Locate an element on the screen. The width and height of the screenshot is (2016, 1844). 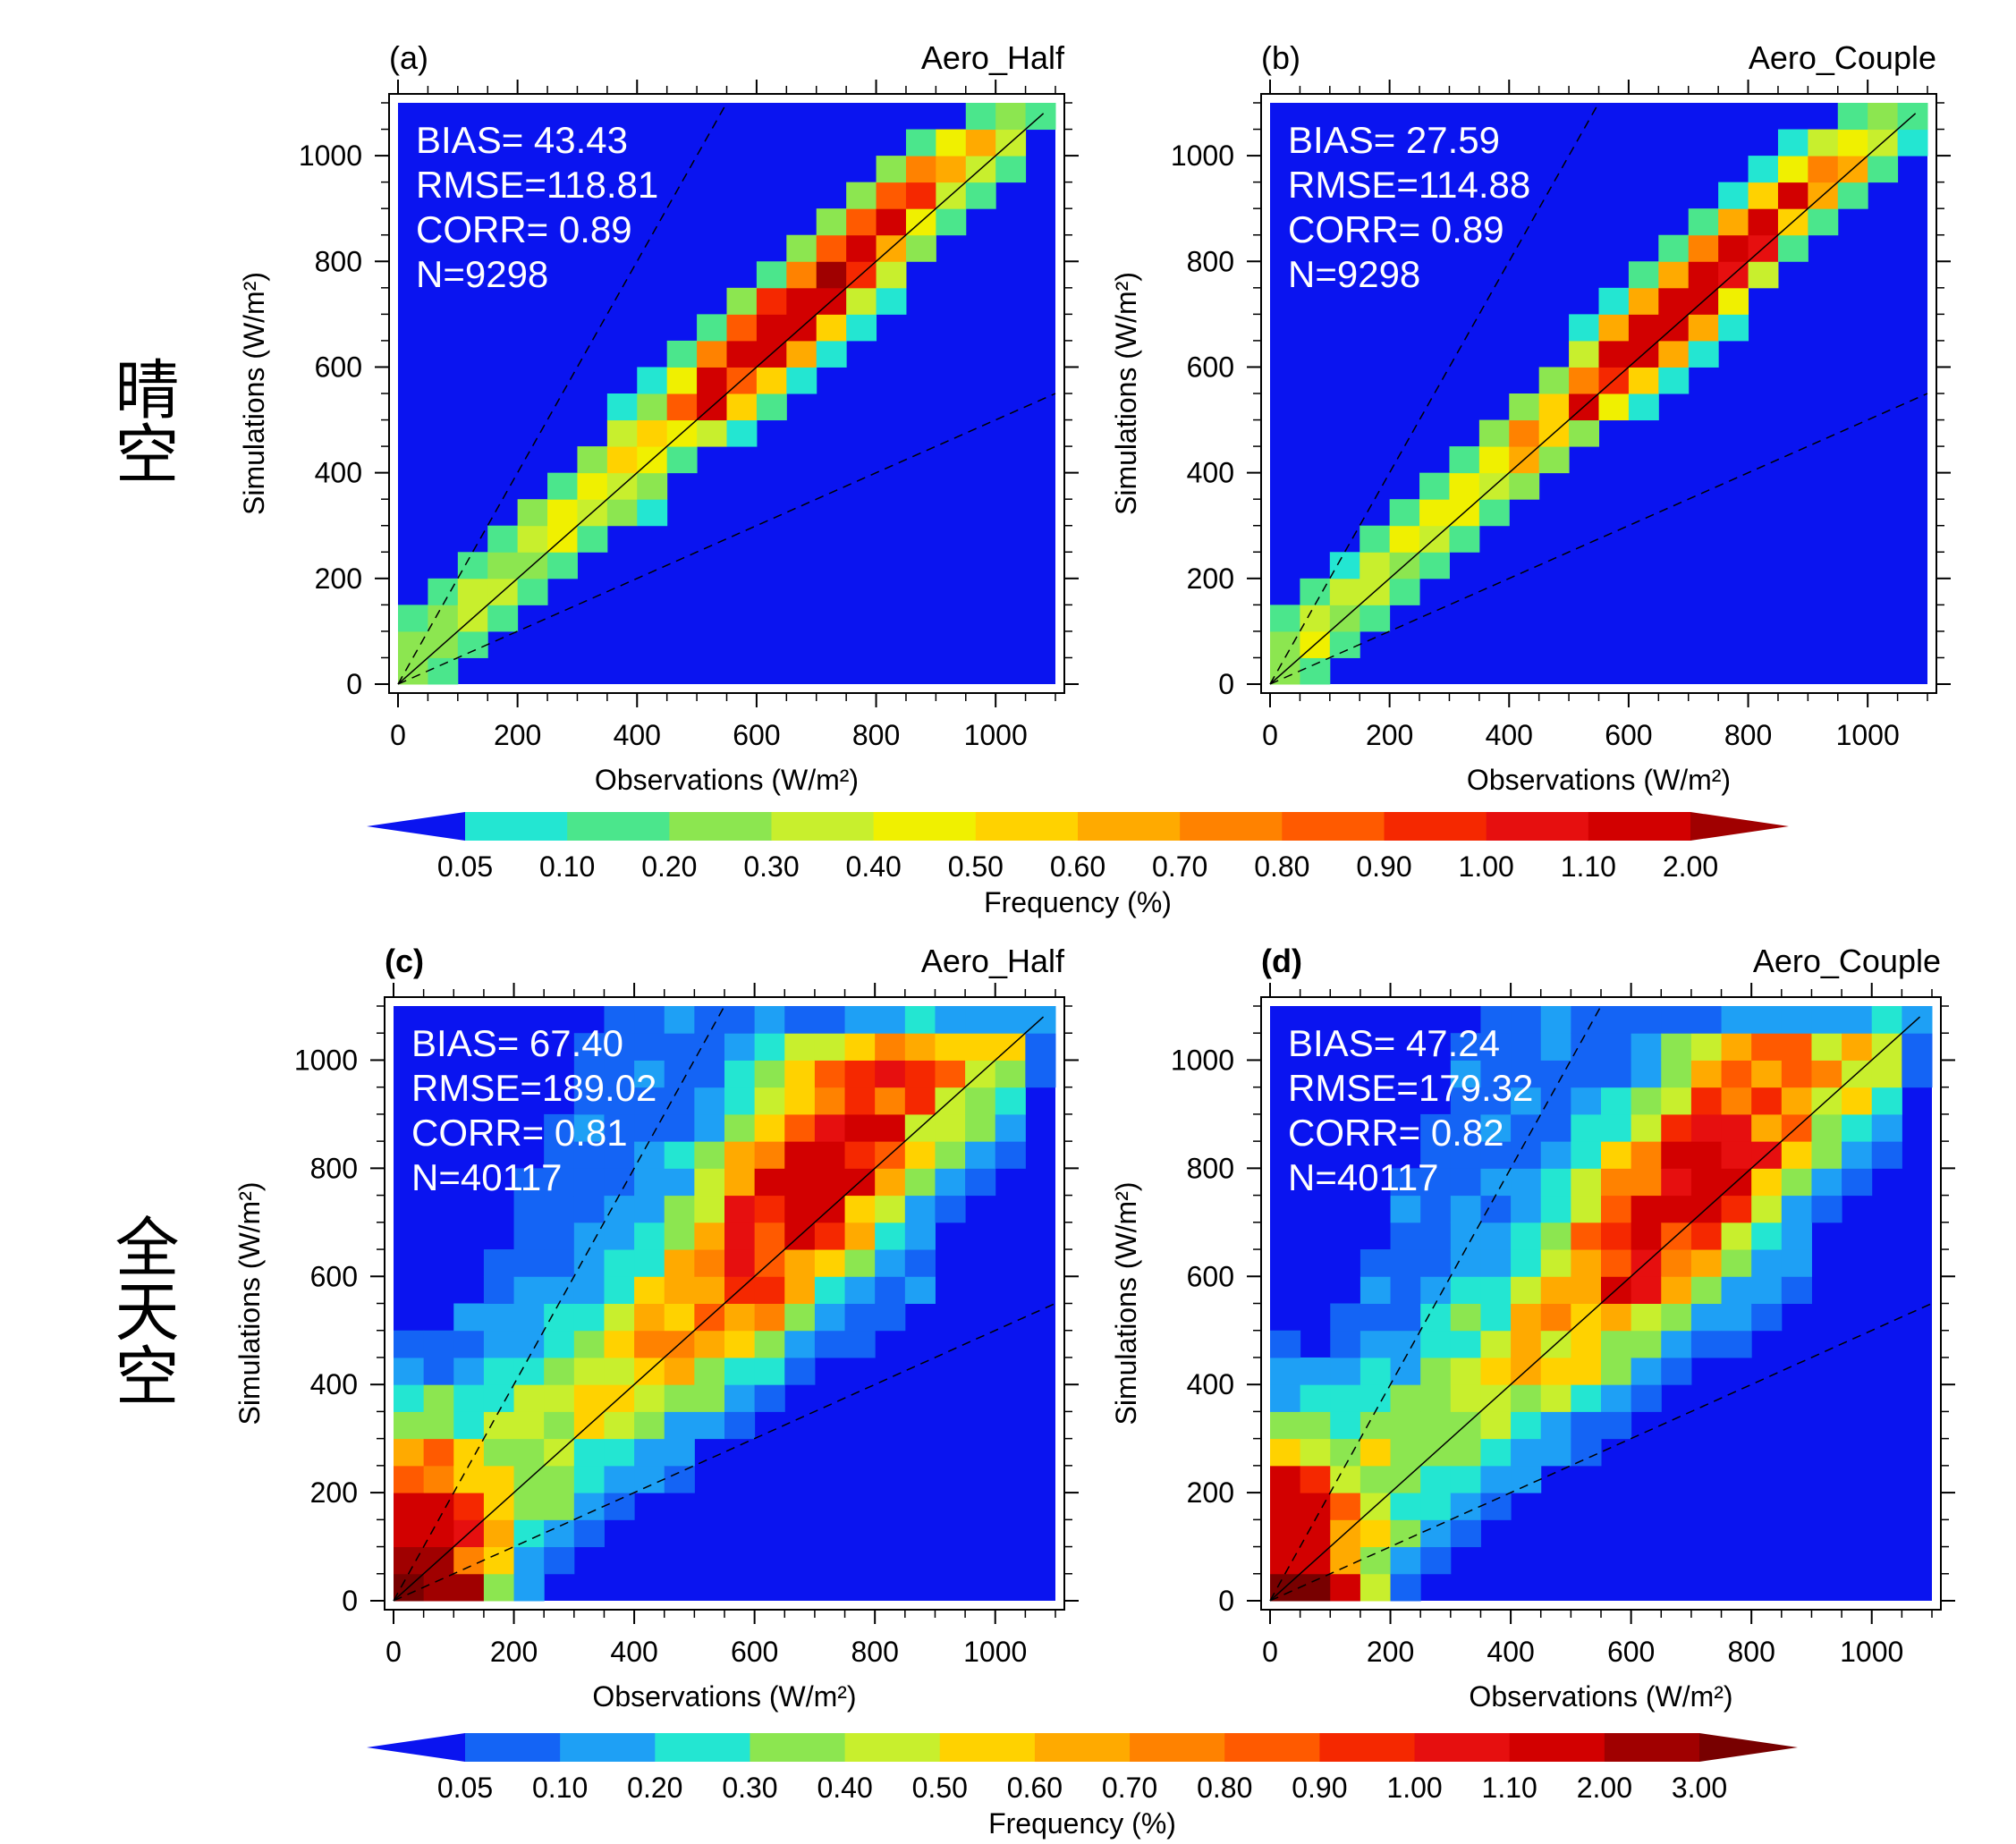
y-axis-label: Simulations (W/m²) is located at coordinates (254, 393).